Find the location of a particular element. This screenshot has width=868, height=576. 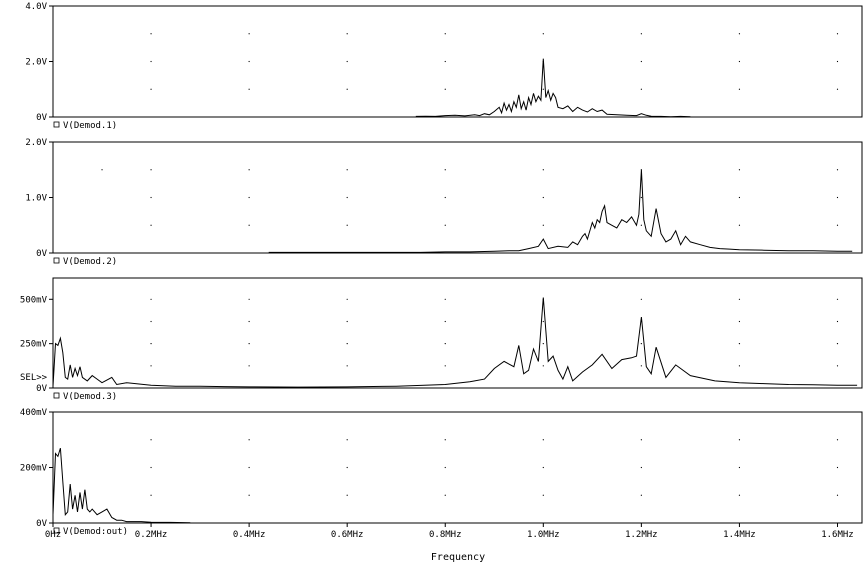

legend-label: V(Demod:out) is located at coordinates (95, 532).